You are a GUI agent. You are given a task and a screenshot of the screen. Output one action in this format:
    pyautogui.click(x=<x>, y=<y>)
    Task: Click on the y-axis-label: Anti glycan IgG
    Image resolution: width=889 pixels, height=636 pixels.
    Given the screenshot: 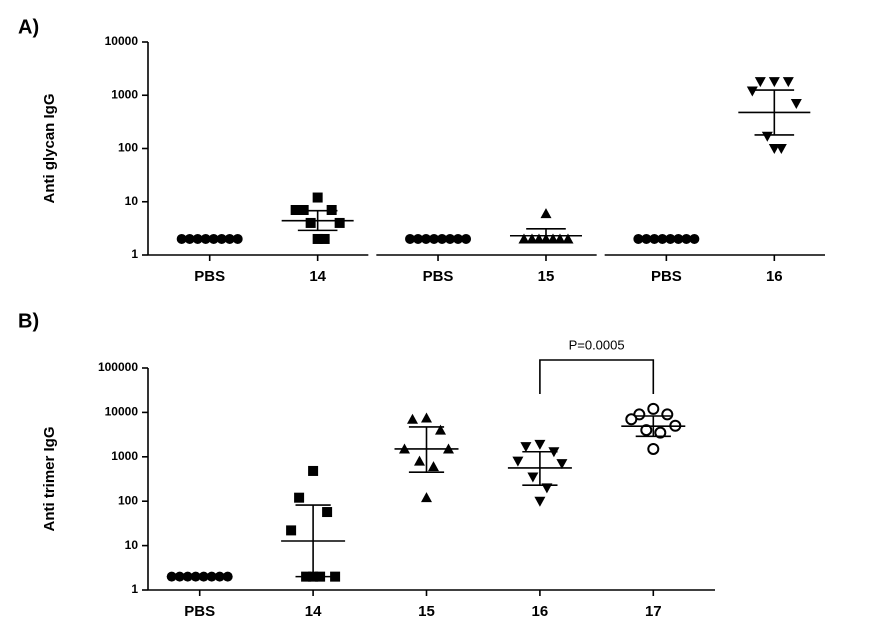 What is the action you would take?
    pyautogui.click(x=49, y=148)
    